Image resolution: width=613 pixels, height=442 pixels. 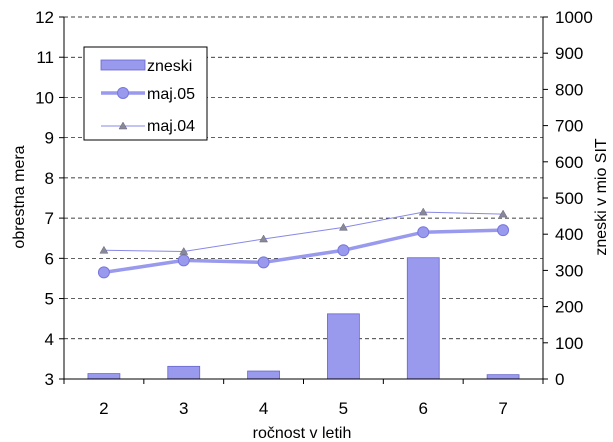 I want to click on legend-label-maj05: maj.05, so click(x=171, y=94).